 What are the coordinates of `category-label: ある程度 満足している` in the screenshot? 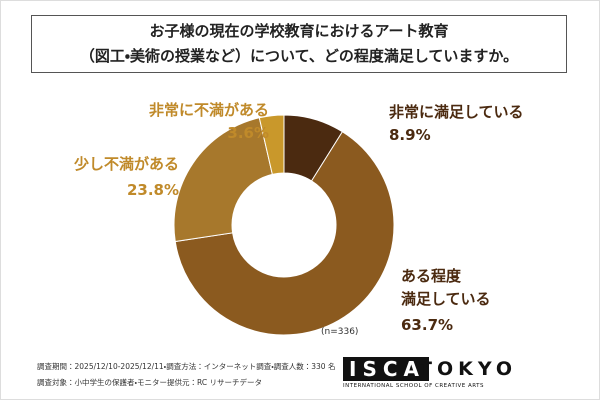 It's located at (446, 287).